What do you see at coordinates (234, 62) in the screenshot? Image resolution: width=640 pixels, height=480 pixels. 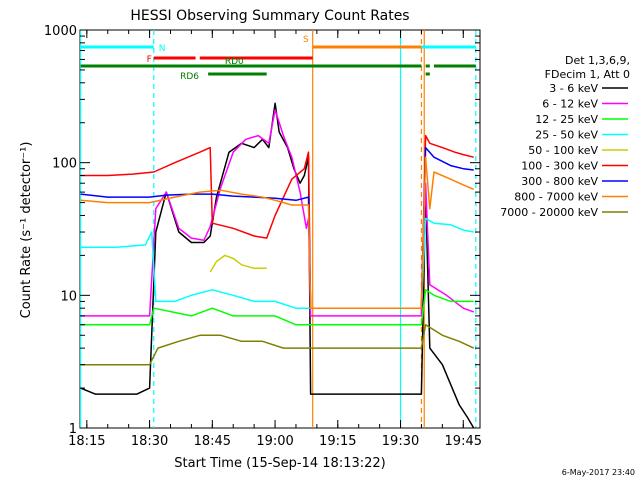 I see `flag-bar-label: RD0` at bounding box center [234, 62].